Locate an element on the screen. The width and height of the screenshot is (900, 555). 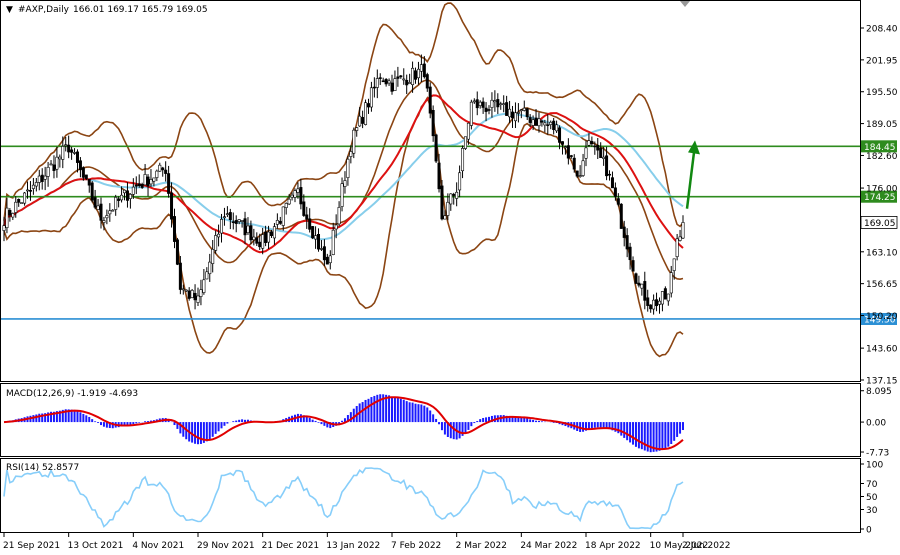
macd-tick-label: 8.095 is located at coordinates (879, 392).